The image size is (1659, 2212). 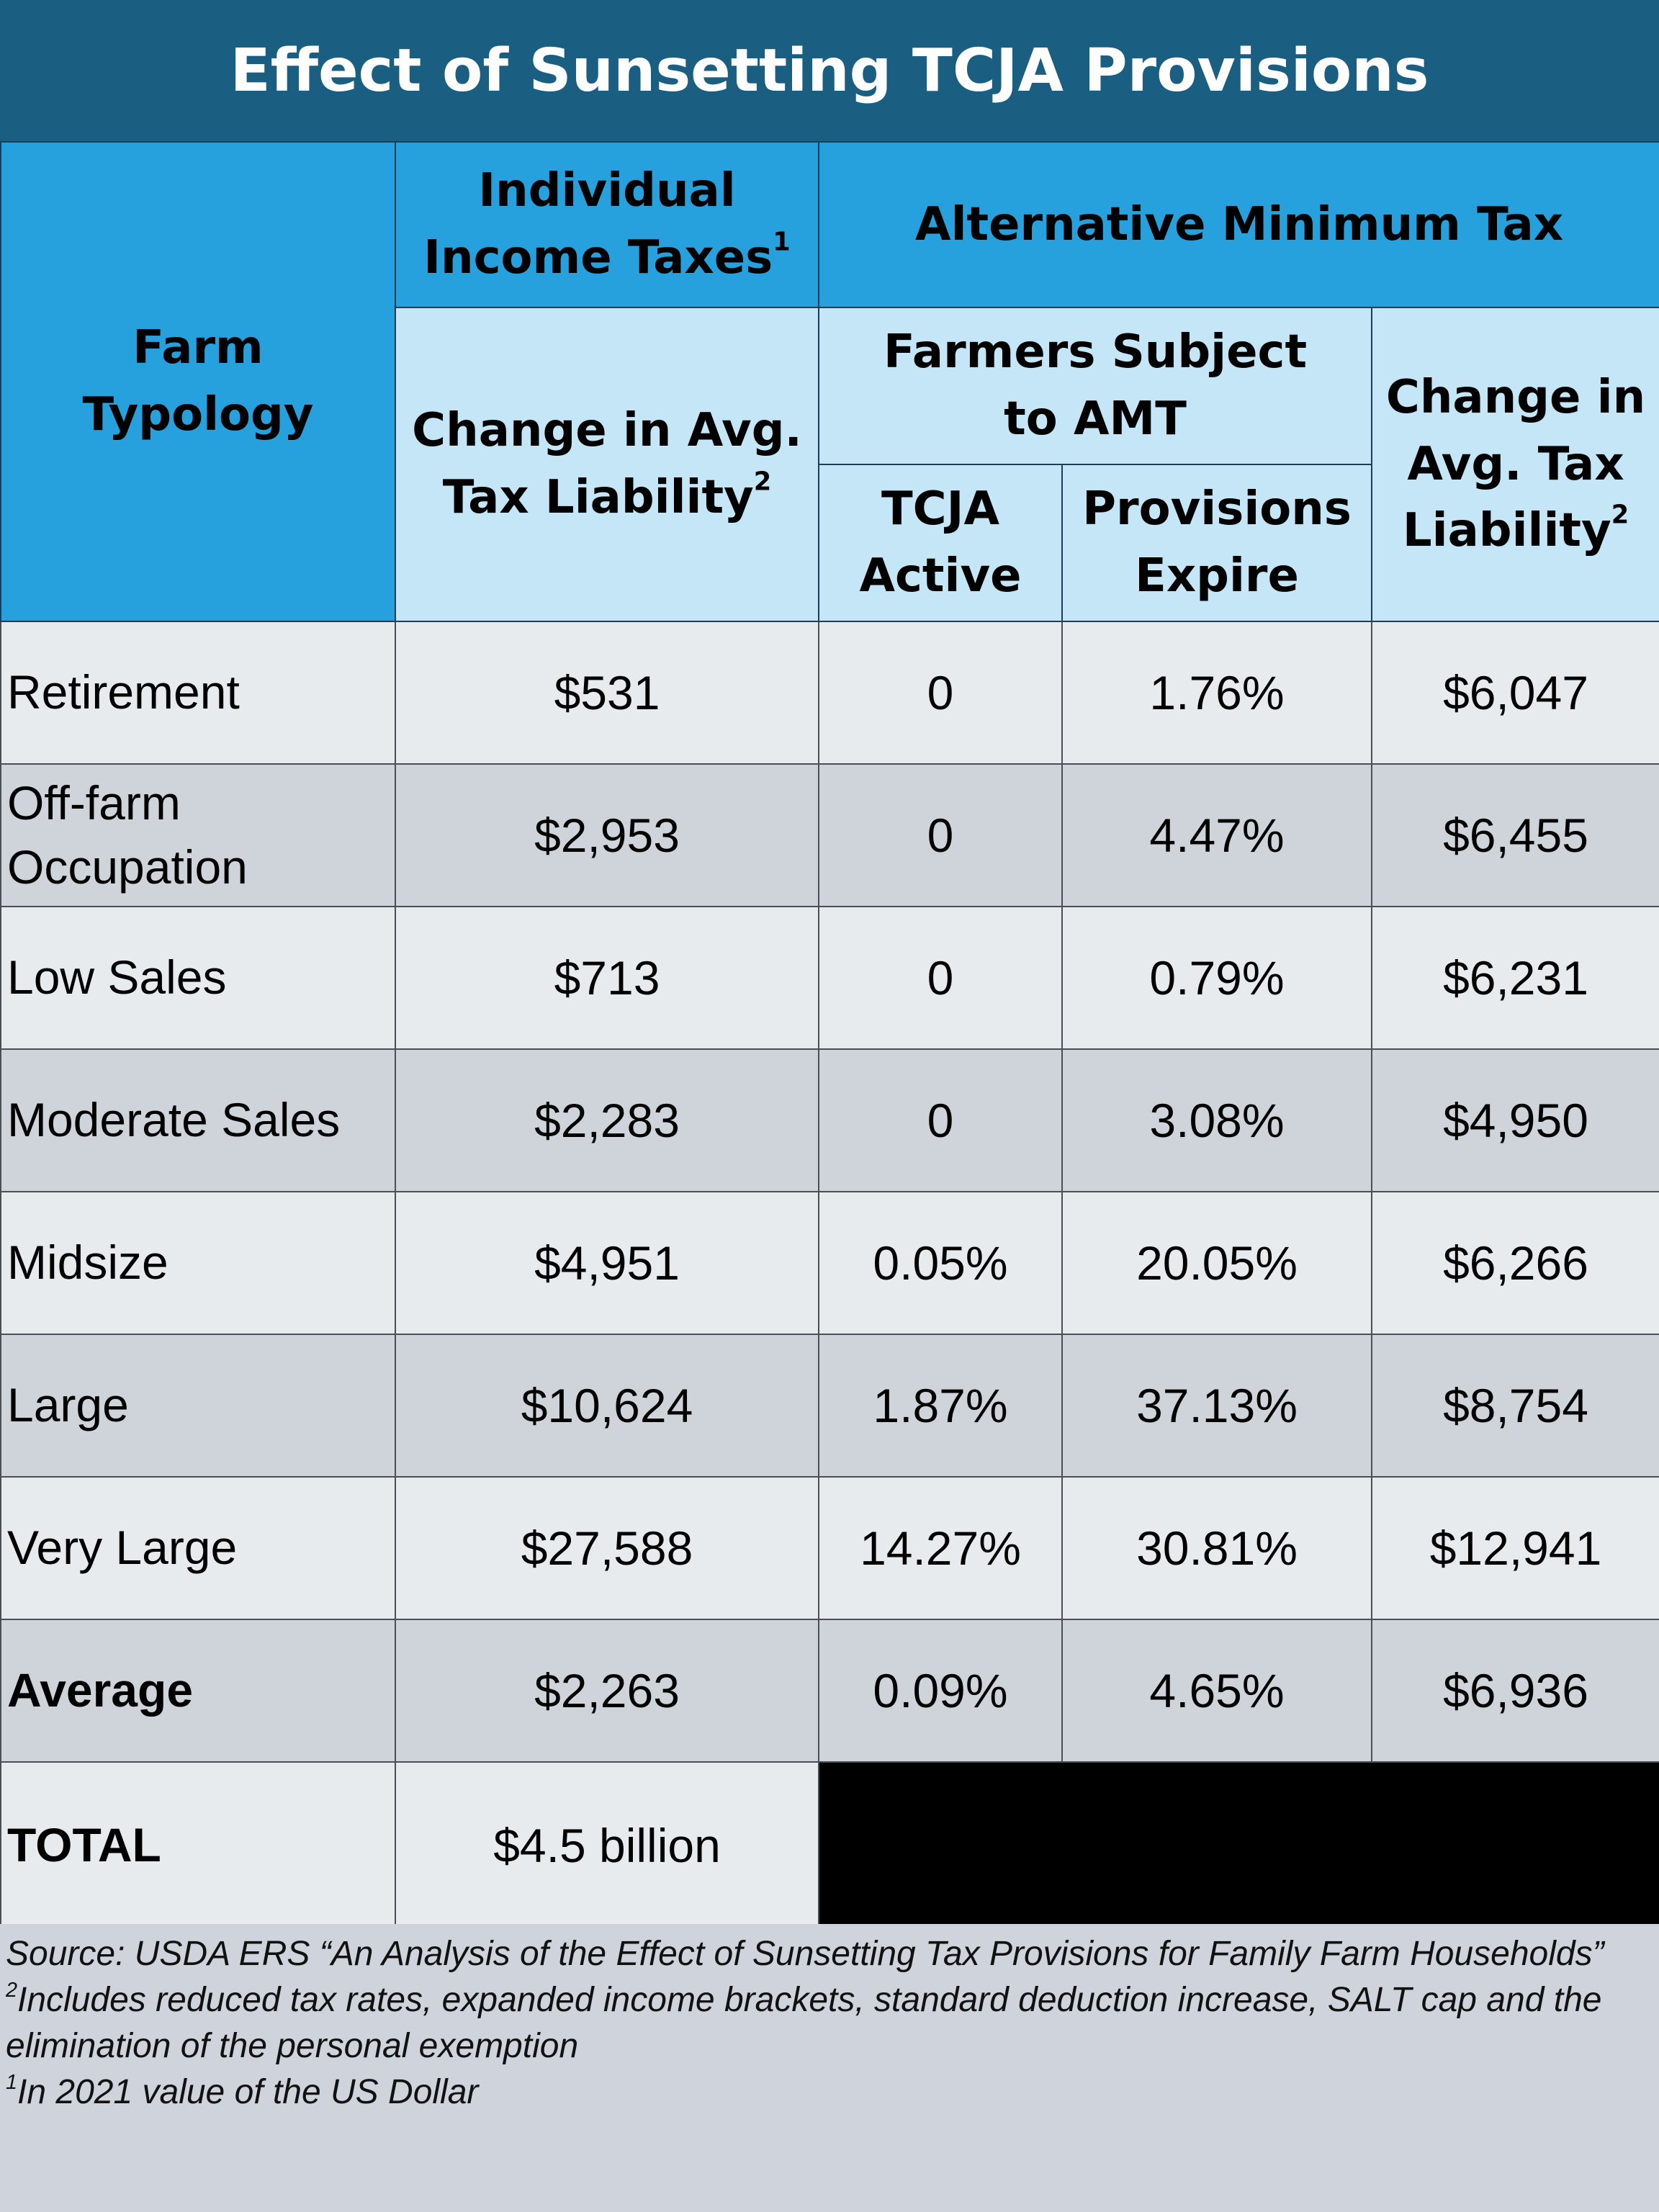 What do you see at coordinates (607, 1406) in the screenshot?
I see `row-income-change: $10,624` at bounding box center [607, 1406].